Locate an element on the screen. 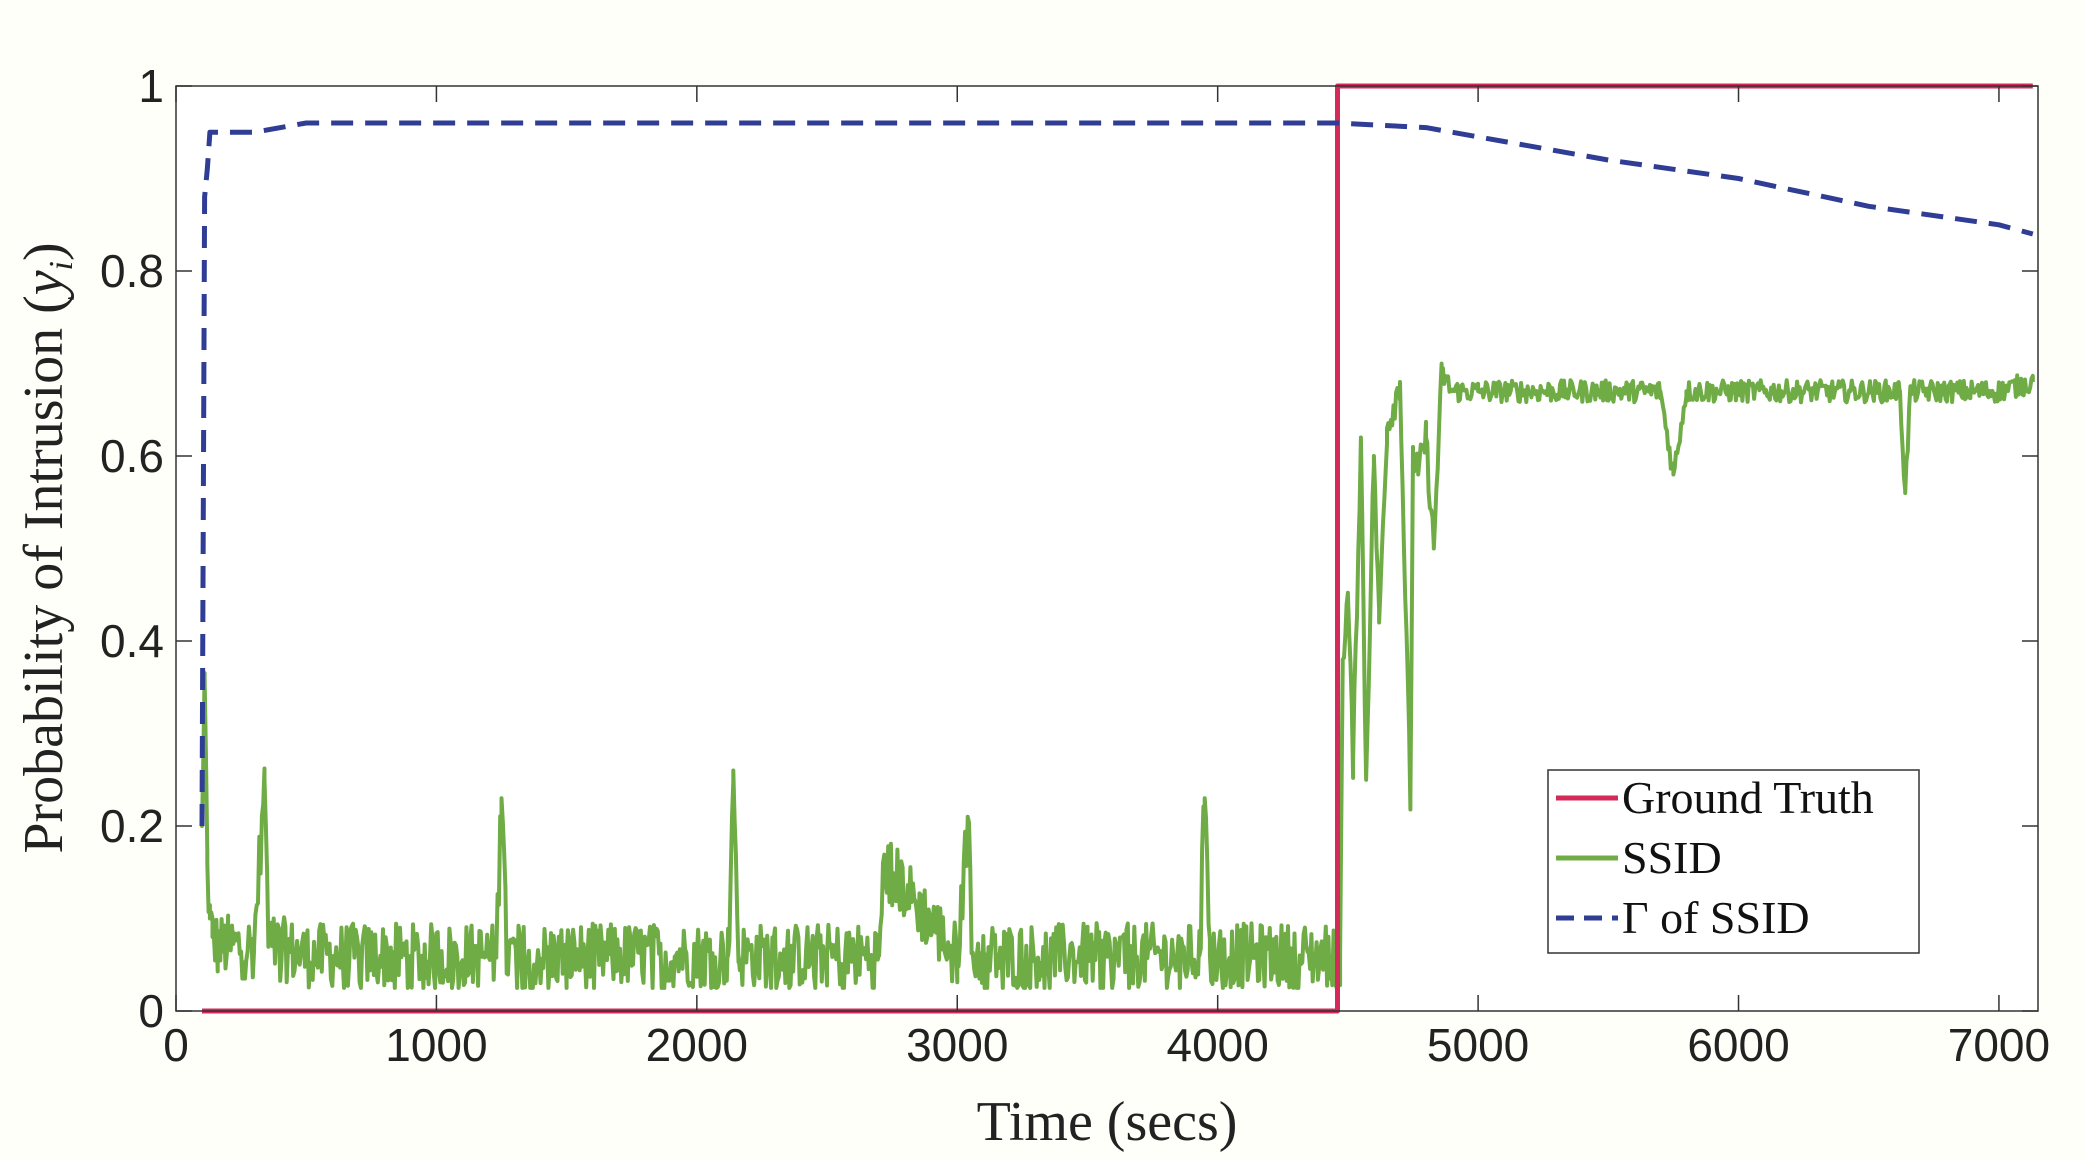 The width and height of the screenshot is (2084, 1159). legend-label-ssid: SSID is located at coordinates (1672, 857).